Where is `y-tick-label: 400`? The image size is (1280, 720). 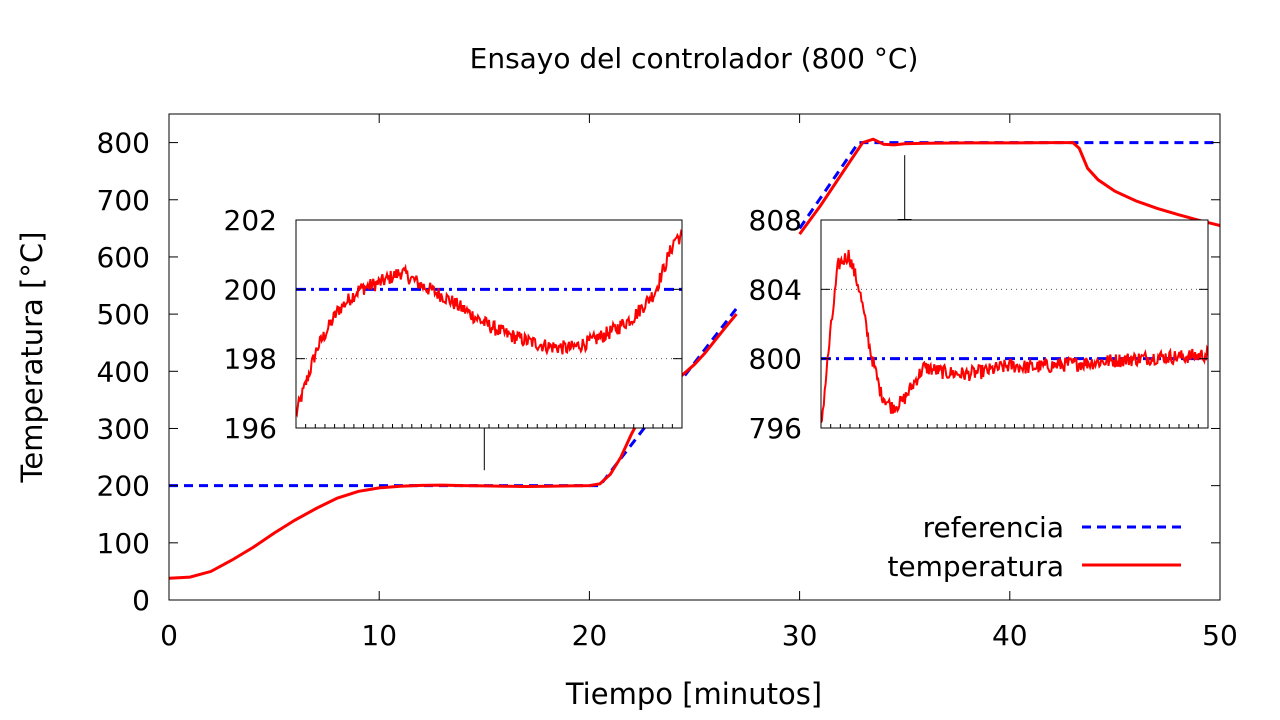 y-tick-label: 400 is located at coordinates (123, 371).